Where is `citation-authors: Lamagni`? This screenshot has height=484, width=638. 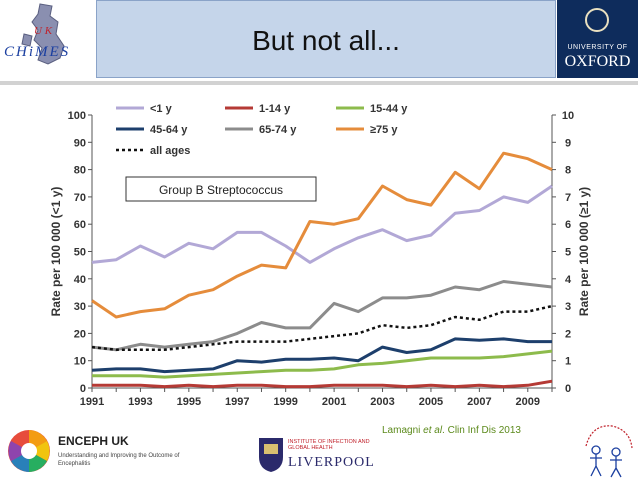 citation-authors: Lamagni is located at coordinates (403, 430).